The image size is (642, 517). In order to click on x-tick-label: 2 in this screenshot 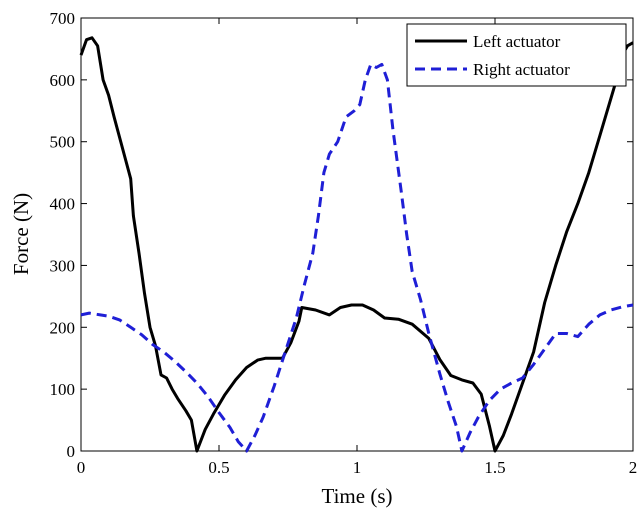, I will do `click(633, 467)`.